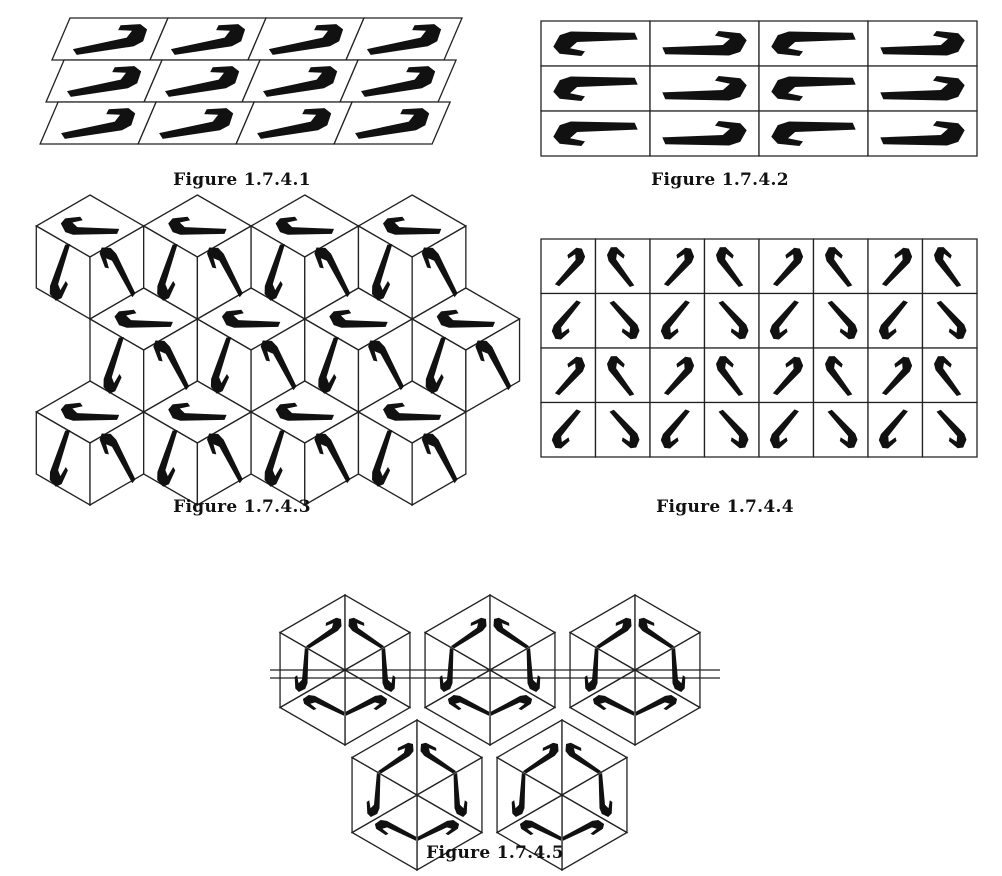  I want to click on figure-4-caption: Figure 1.7.4.4, so click(725, 507).